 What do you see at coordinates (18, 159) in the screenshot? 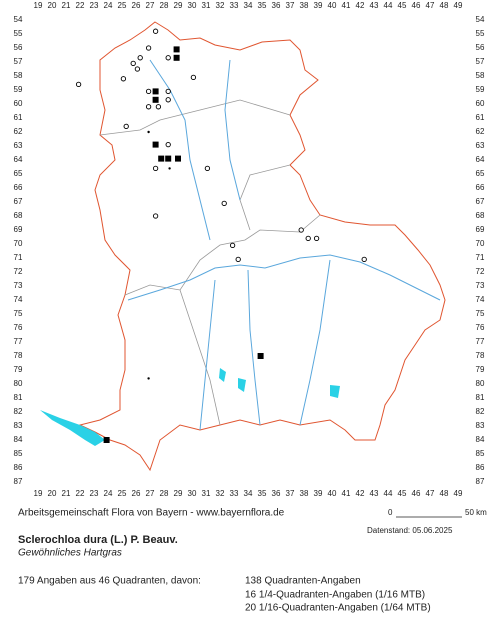
I see `row-label: 64` at bounding box center [18, 159].